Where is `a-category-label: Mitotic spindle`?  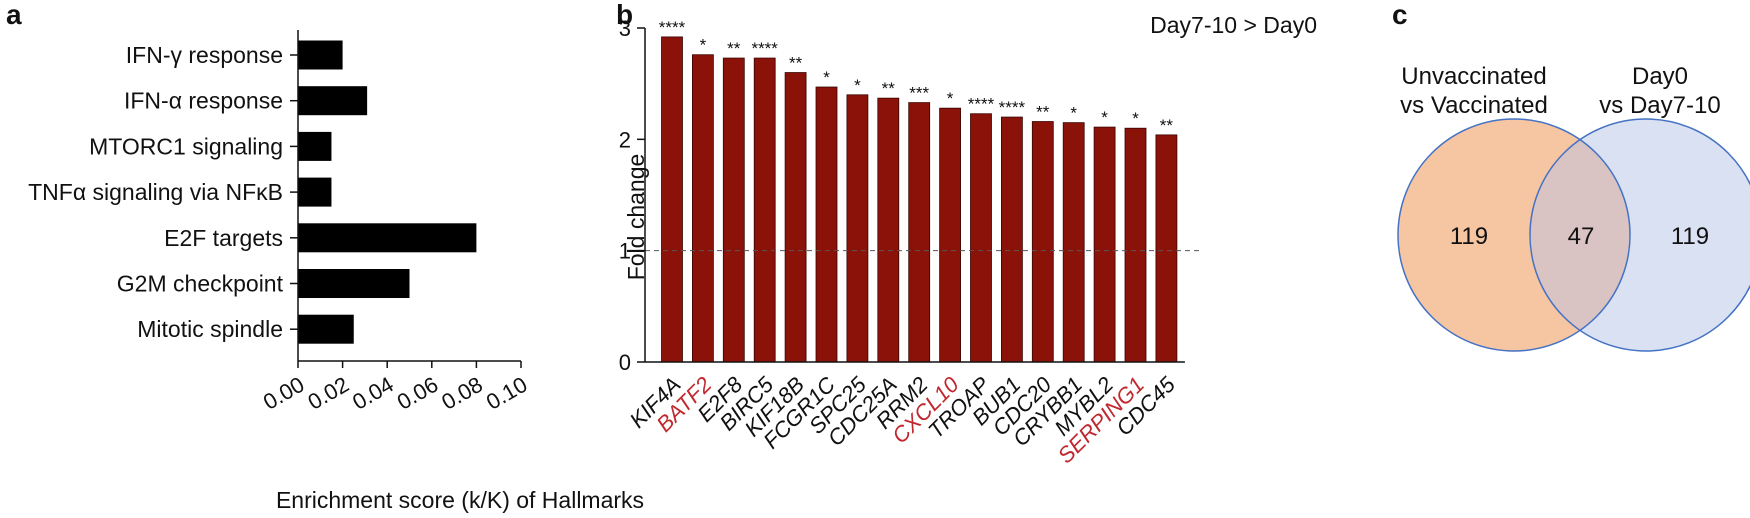
a-category-label: Mitotic spindle is located at coordinates (210, 329).